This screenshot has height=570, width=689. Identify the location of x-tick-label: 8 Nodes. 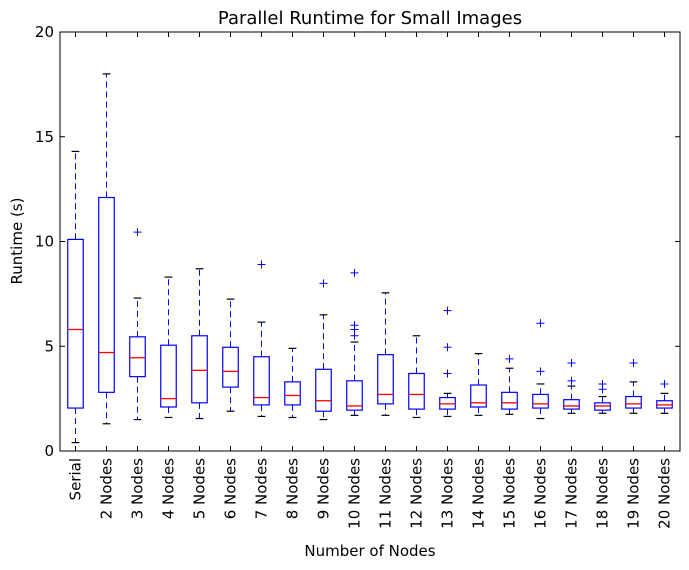
(293, 488).